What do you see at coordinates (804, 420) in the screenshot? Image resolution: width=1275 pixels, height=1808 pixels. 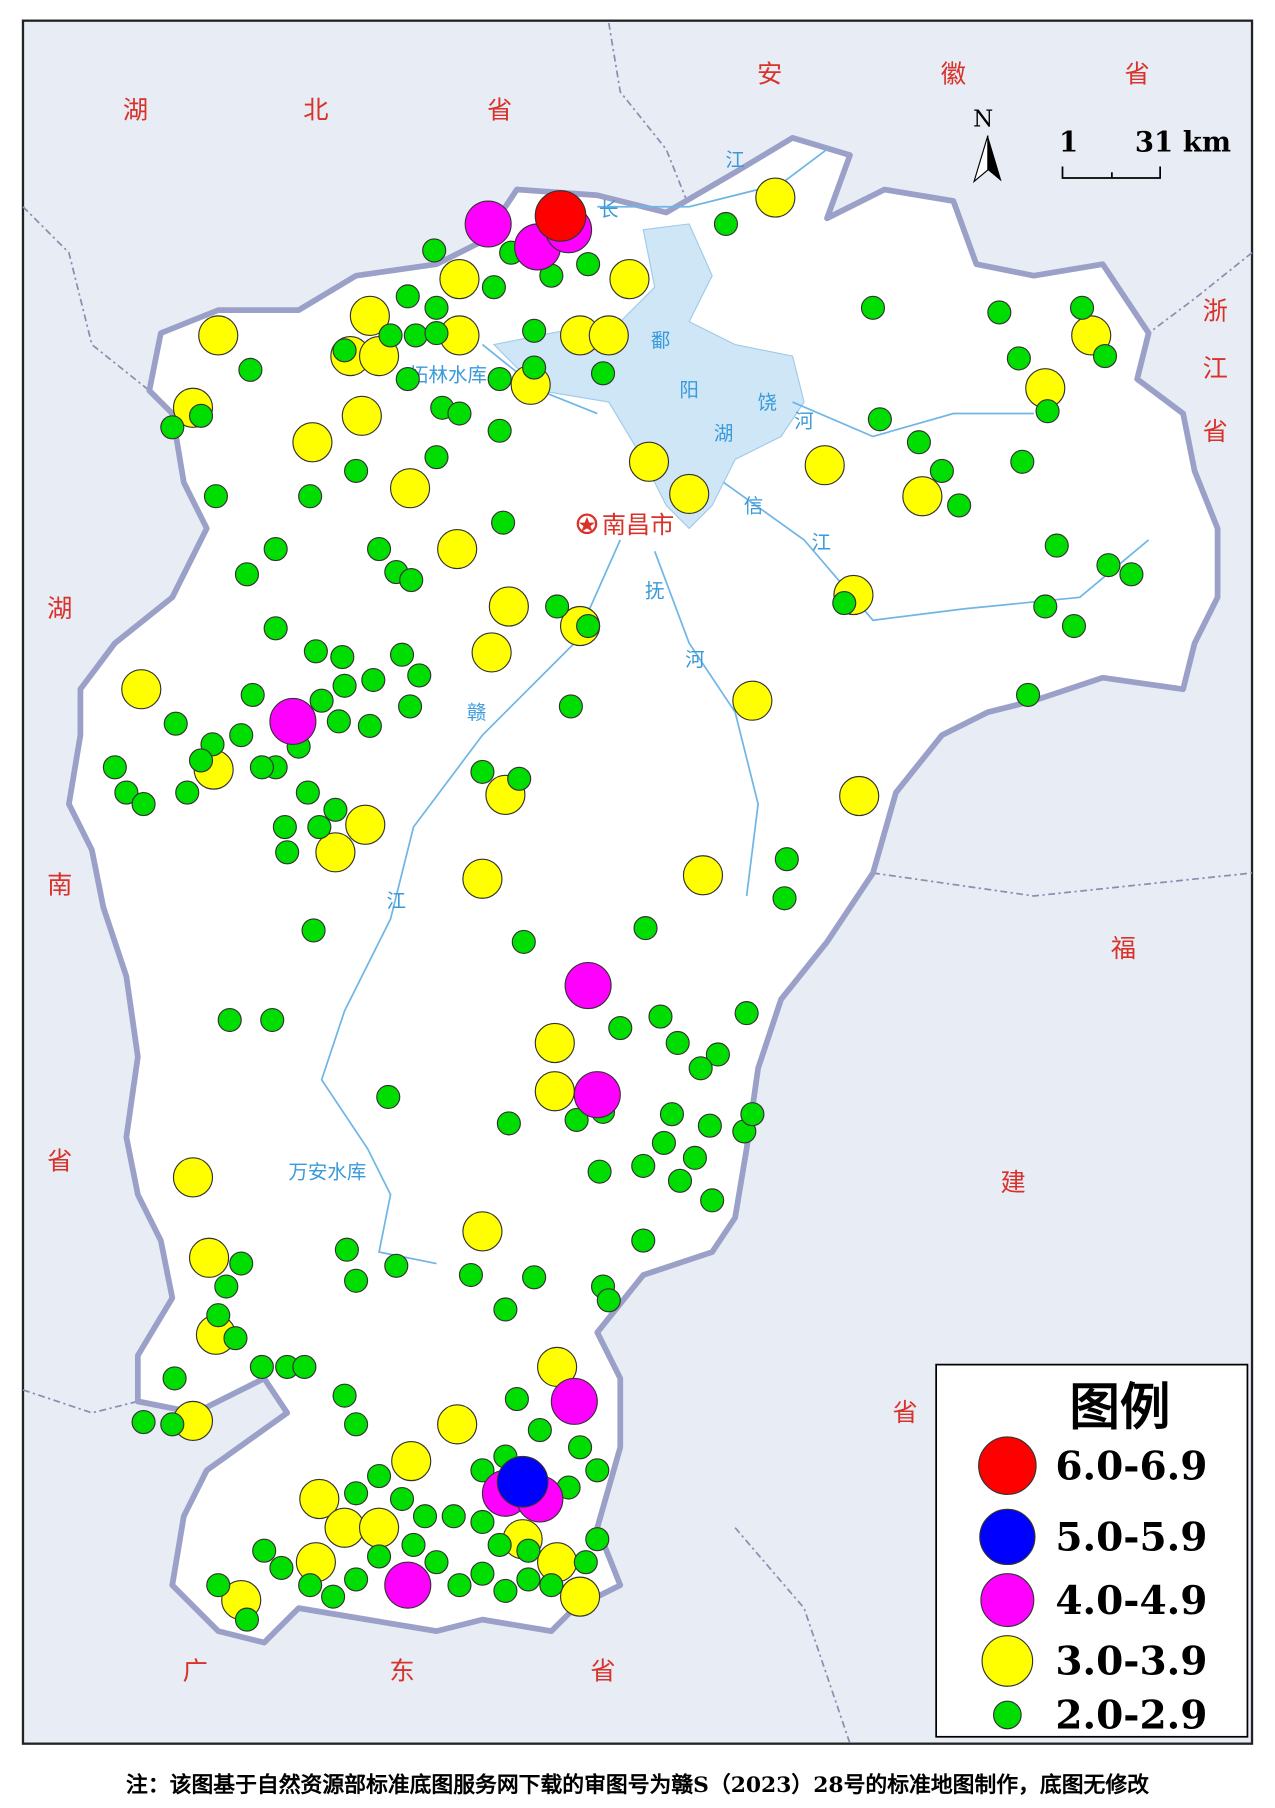 I see `water-label: 河` at bounding box center [804, 420].